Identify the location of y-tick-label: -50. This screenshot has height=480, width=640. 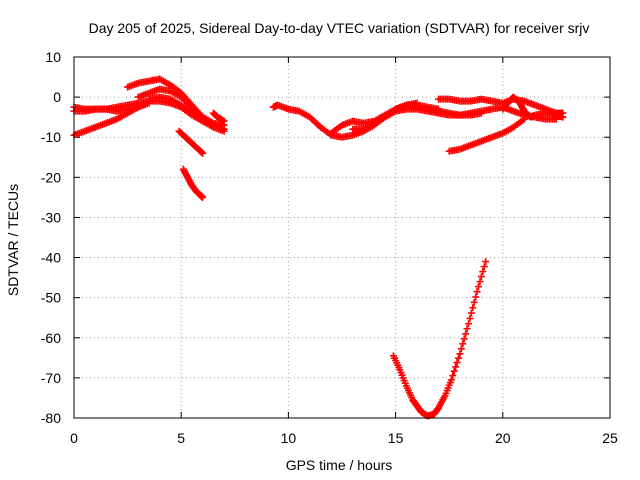
(51, 298).